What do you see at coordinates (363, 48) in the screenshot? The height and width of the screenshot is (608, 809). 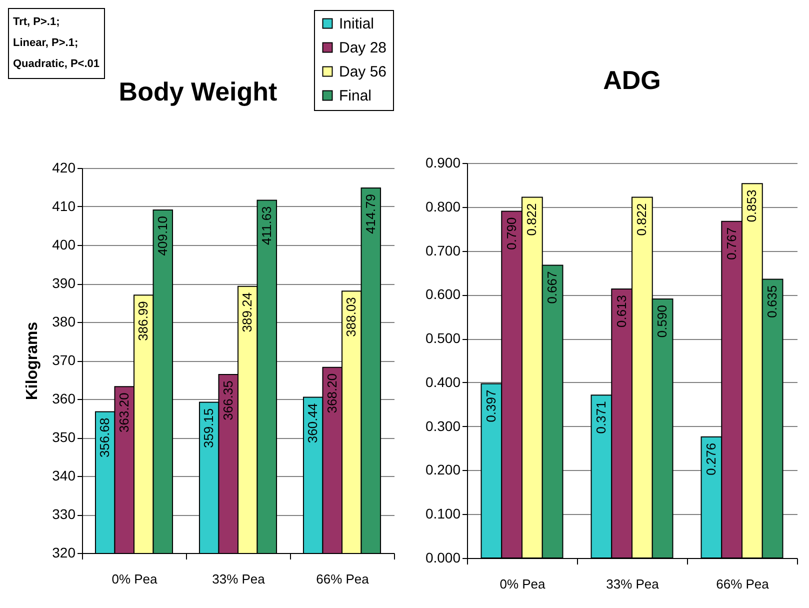 I see `legend-label: Day 28` at bounding box center [363, 48].